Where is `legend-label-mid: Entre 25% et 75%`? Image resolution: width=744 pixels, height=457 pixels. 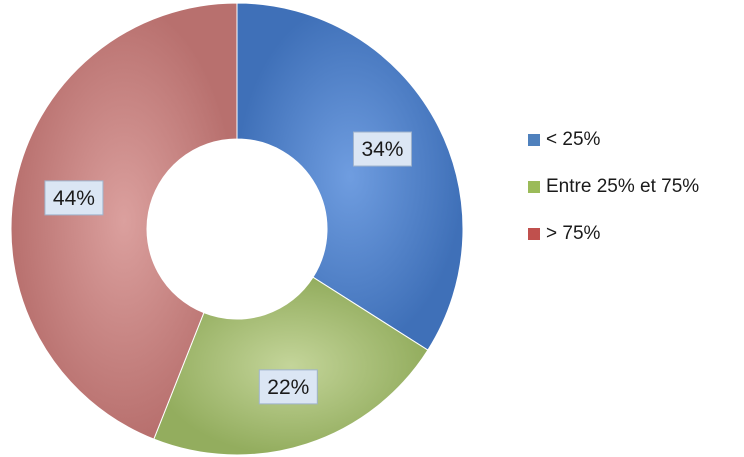 legend-label-mid: Entre 25% et 75% is located at coordinates (623, 186).